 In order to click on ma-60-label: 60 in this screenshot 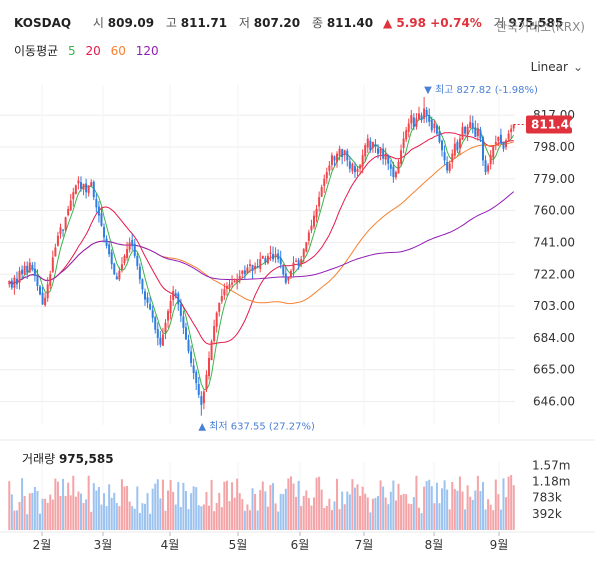, I will do `click(118, 51)`.